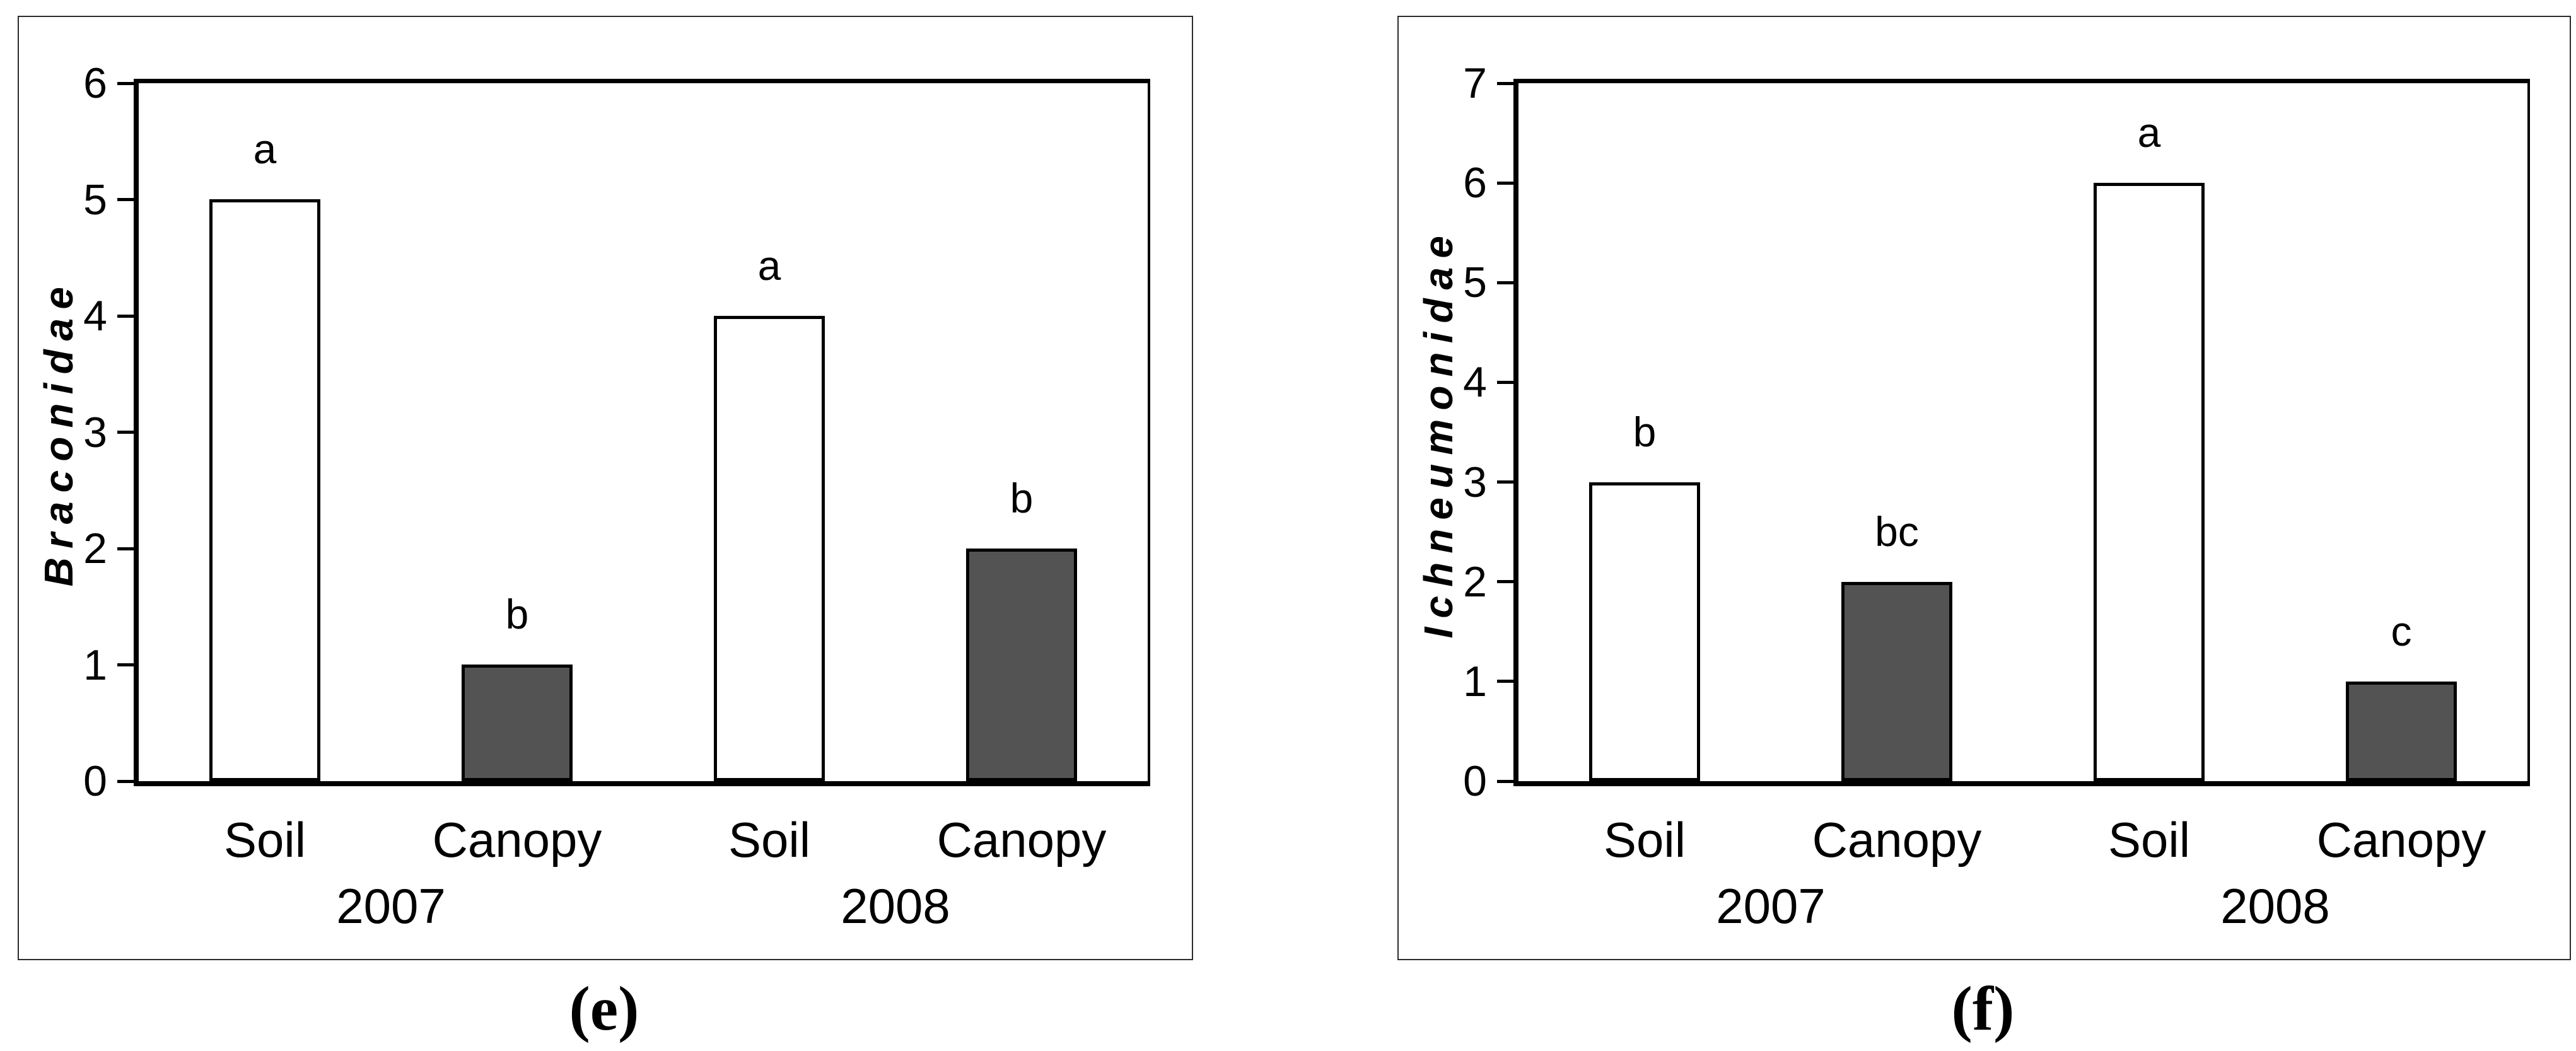  I want to click on significance-letter: c, so click(2402, 631).